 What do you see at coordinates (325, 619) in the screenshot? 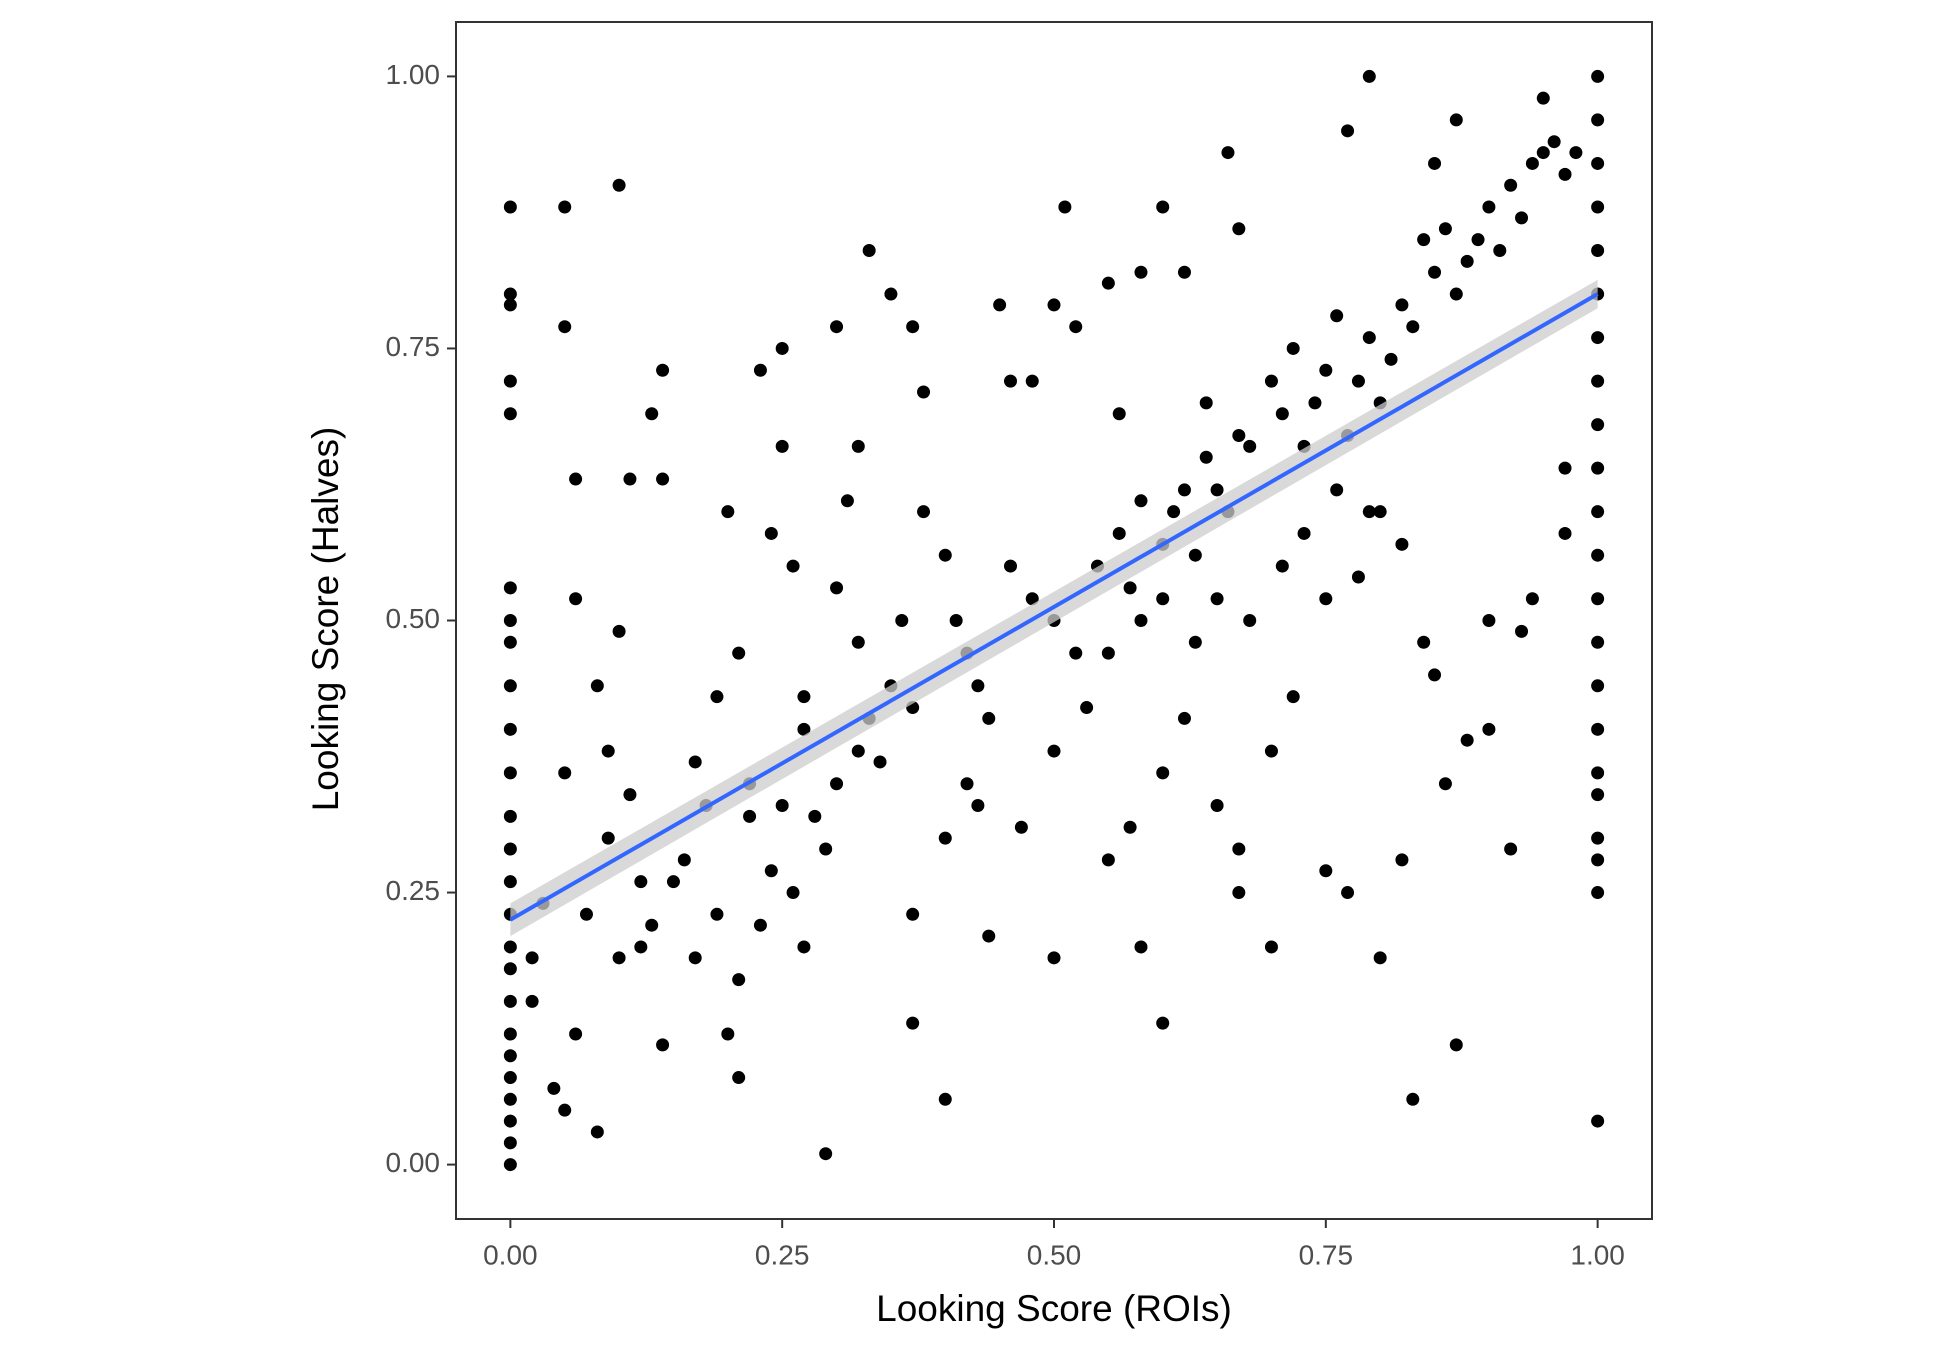
I see `y-axis-title: Looking Score (Halves)` at bounding box center [325, 619].